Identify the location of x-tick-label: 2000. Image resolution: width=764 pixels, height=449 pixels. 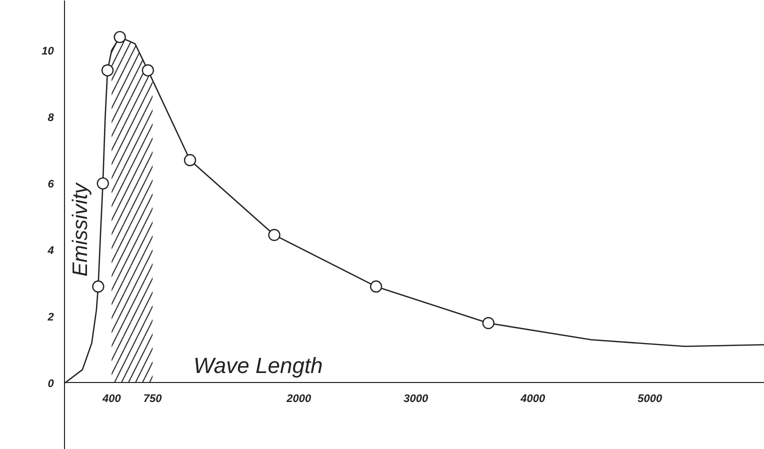
(299, 398).